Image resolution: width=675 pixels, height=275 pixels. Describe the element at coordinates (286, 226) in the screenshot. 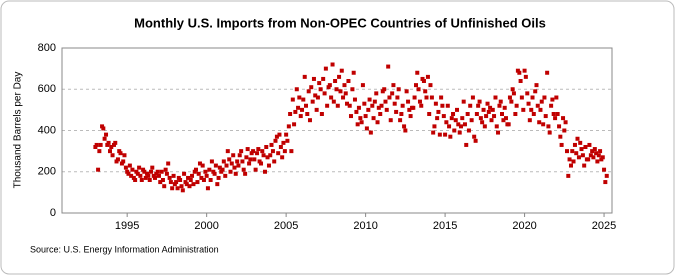

I see `x-tick-label: 2005` at that location.